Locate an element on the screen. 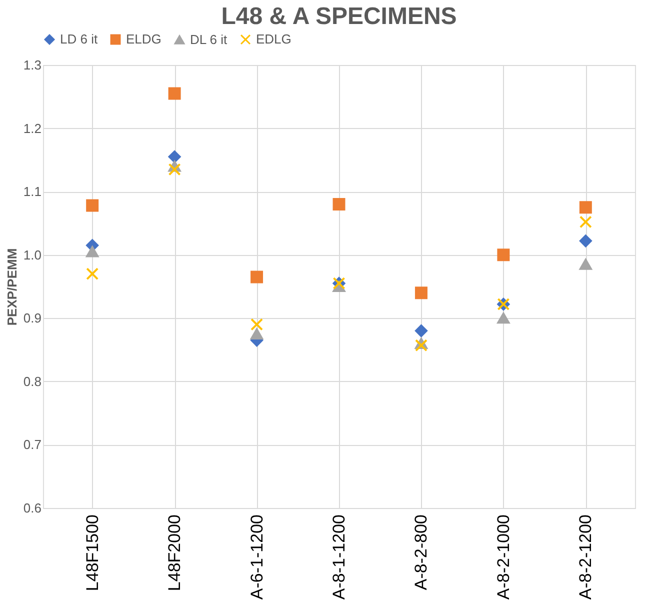 Image resolution: width=654 pixels, height=615 pixels. x-tick-label: A-8-1-1200 is located at coordinates (339, 557).